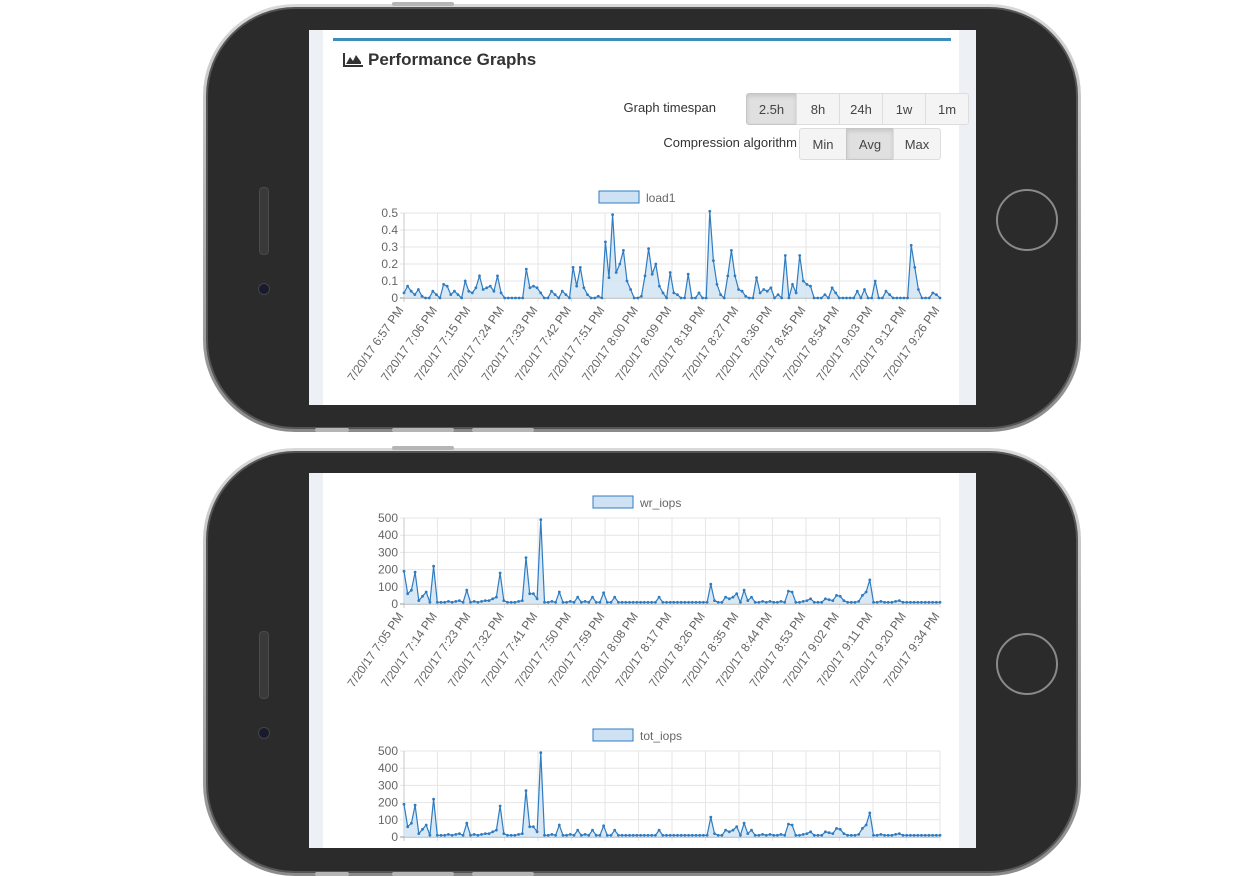 This screenshot has width=1252, height=876. Describe the element at coordinates (613, 735) in the screenshot. I see `legend-swatch` at that location.